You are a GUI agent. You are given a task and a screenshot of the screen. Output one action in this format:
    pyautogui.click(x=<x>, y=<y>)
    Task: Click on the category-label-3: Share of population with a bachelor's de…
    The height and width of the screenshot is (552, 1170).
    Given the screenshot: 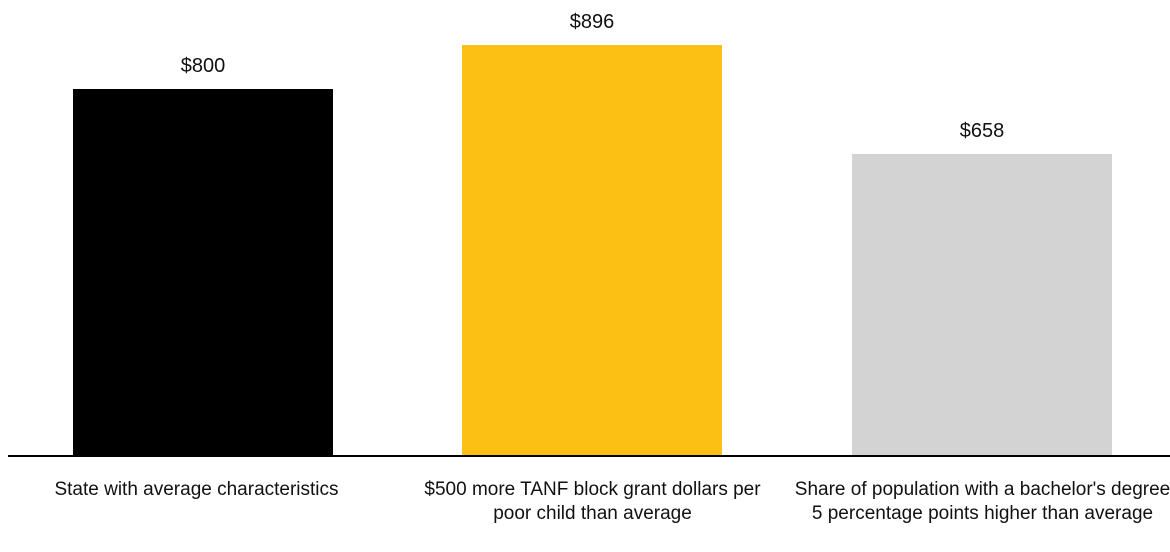 What is the action you would take?
    pyautogui.click(x=982, y=501)
    